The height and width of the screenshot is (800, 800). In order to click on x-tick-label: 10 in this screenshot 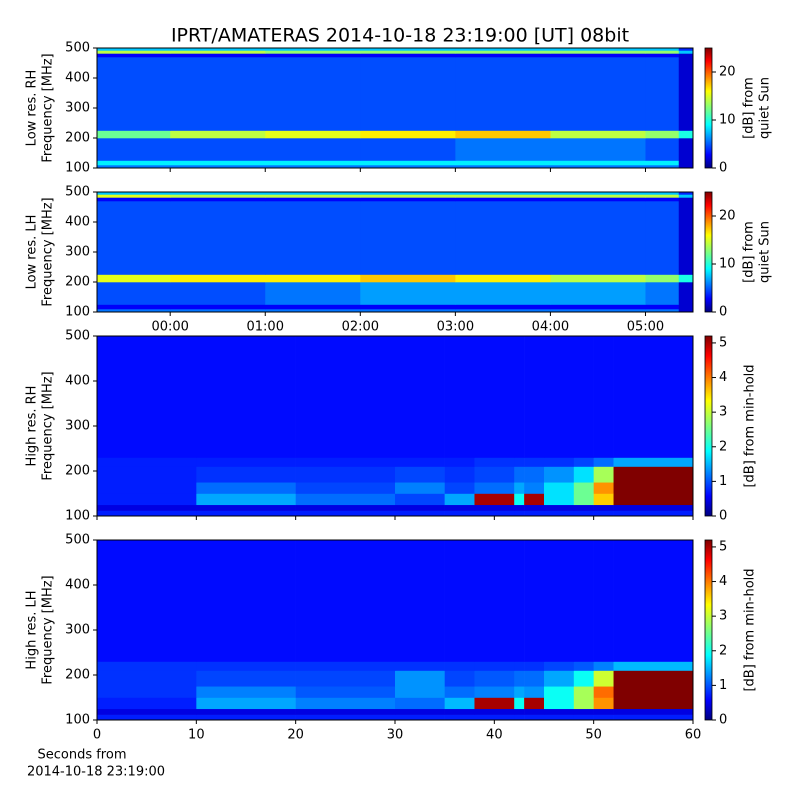, I will do `click(196, 735)`.